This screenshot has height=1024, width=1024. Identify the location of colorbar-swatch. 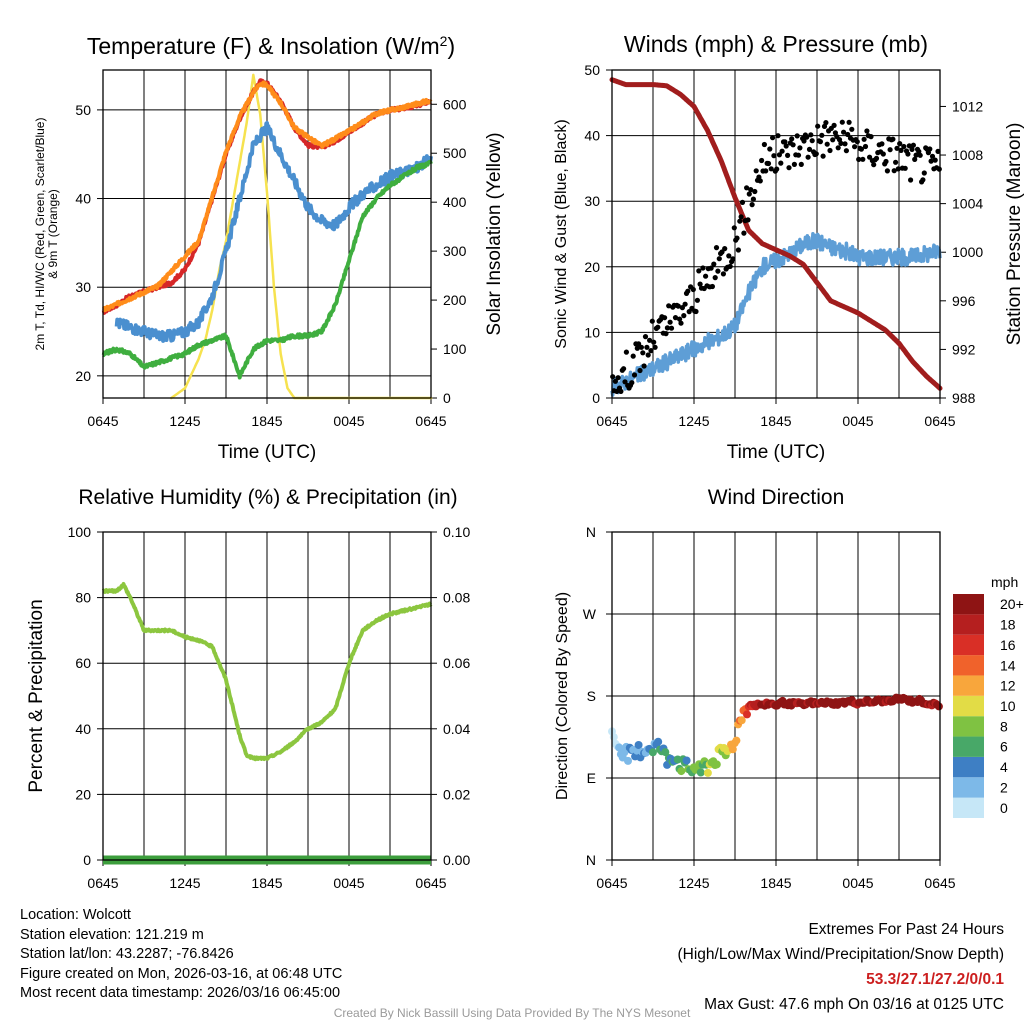
(968, 604).